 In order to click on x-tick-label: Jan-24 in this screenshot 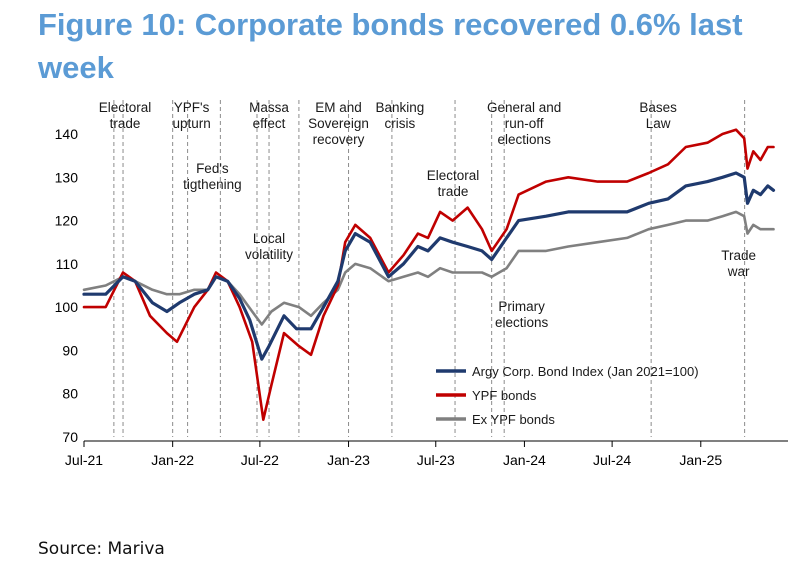, I will do `click(524, 460)`.